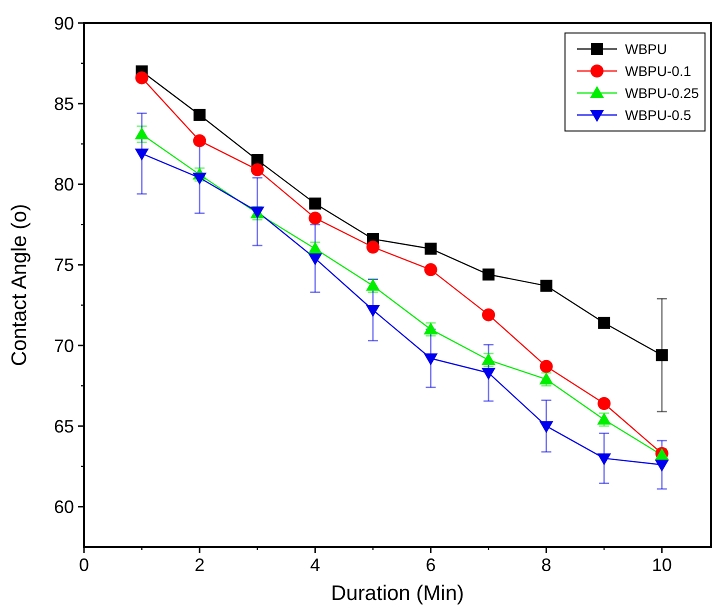 The image size is (715, 614). What do you see at coordinates (64, 184) in the screenshot?
I see `y-tick-label: 80` at bounding box center [64, 184].